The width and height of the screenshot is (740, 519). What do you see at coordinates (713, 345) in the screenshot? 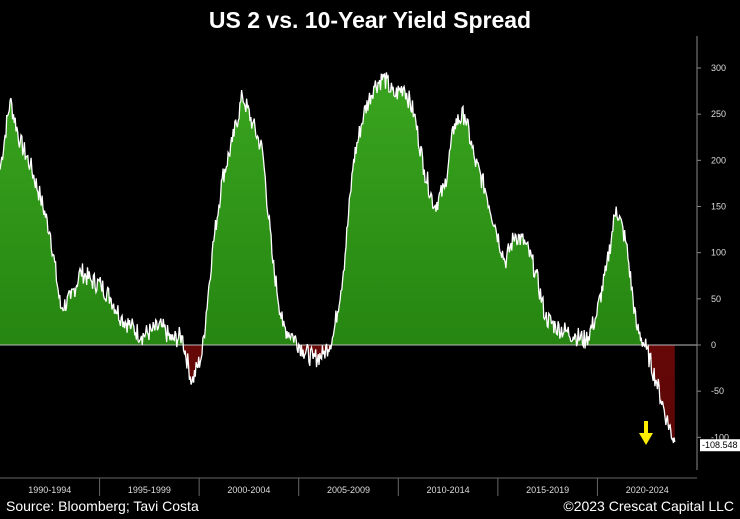
I see `y-tick-label: 0` at bounding box center [713, 345].